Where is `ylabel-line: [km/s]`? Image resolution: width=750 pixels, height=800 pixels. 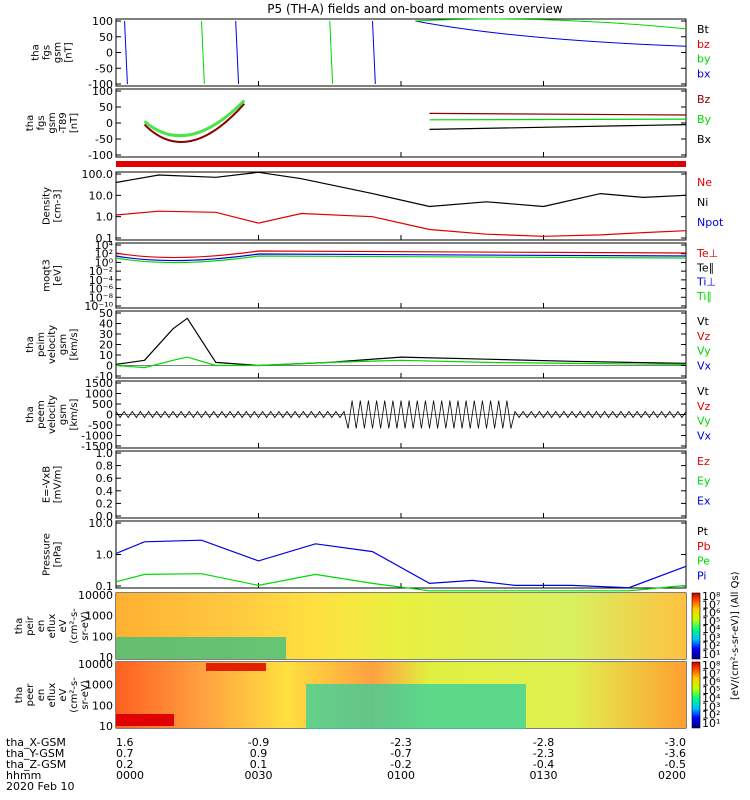
ylabel-line: [km/s] is located at coordinates (74, 344).